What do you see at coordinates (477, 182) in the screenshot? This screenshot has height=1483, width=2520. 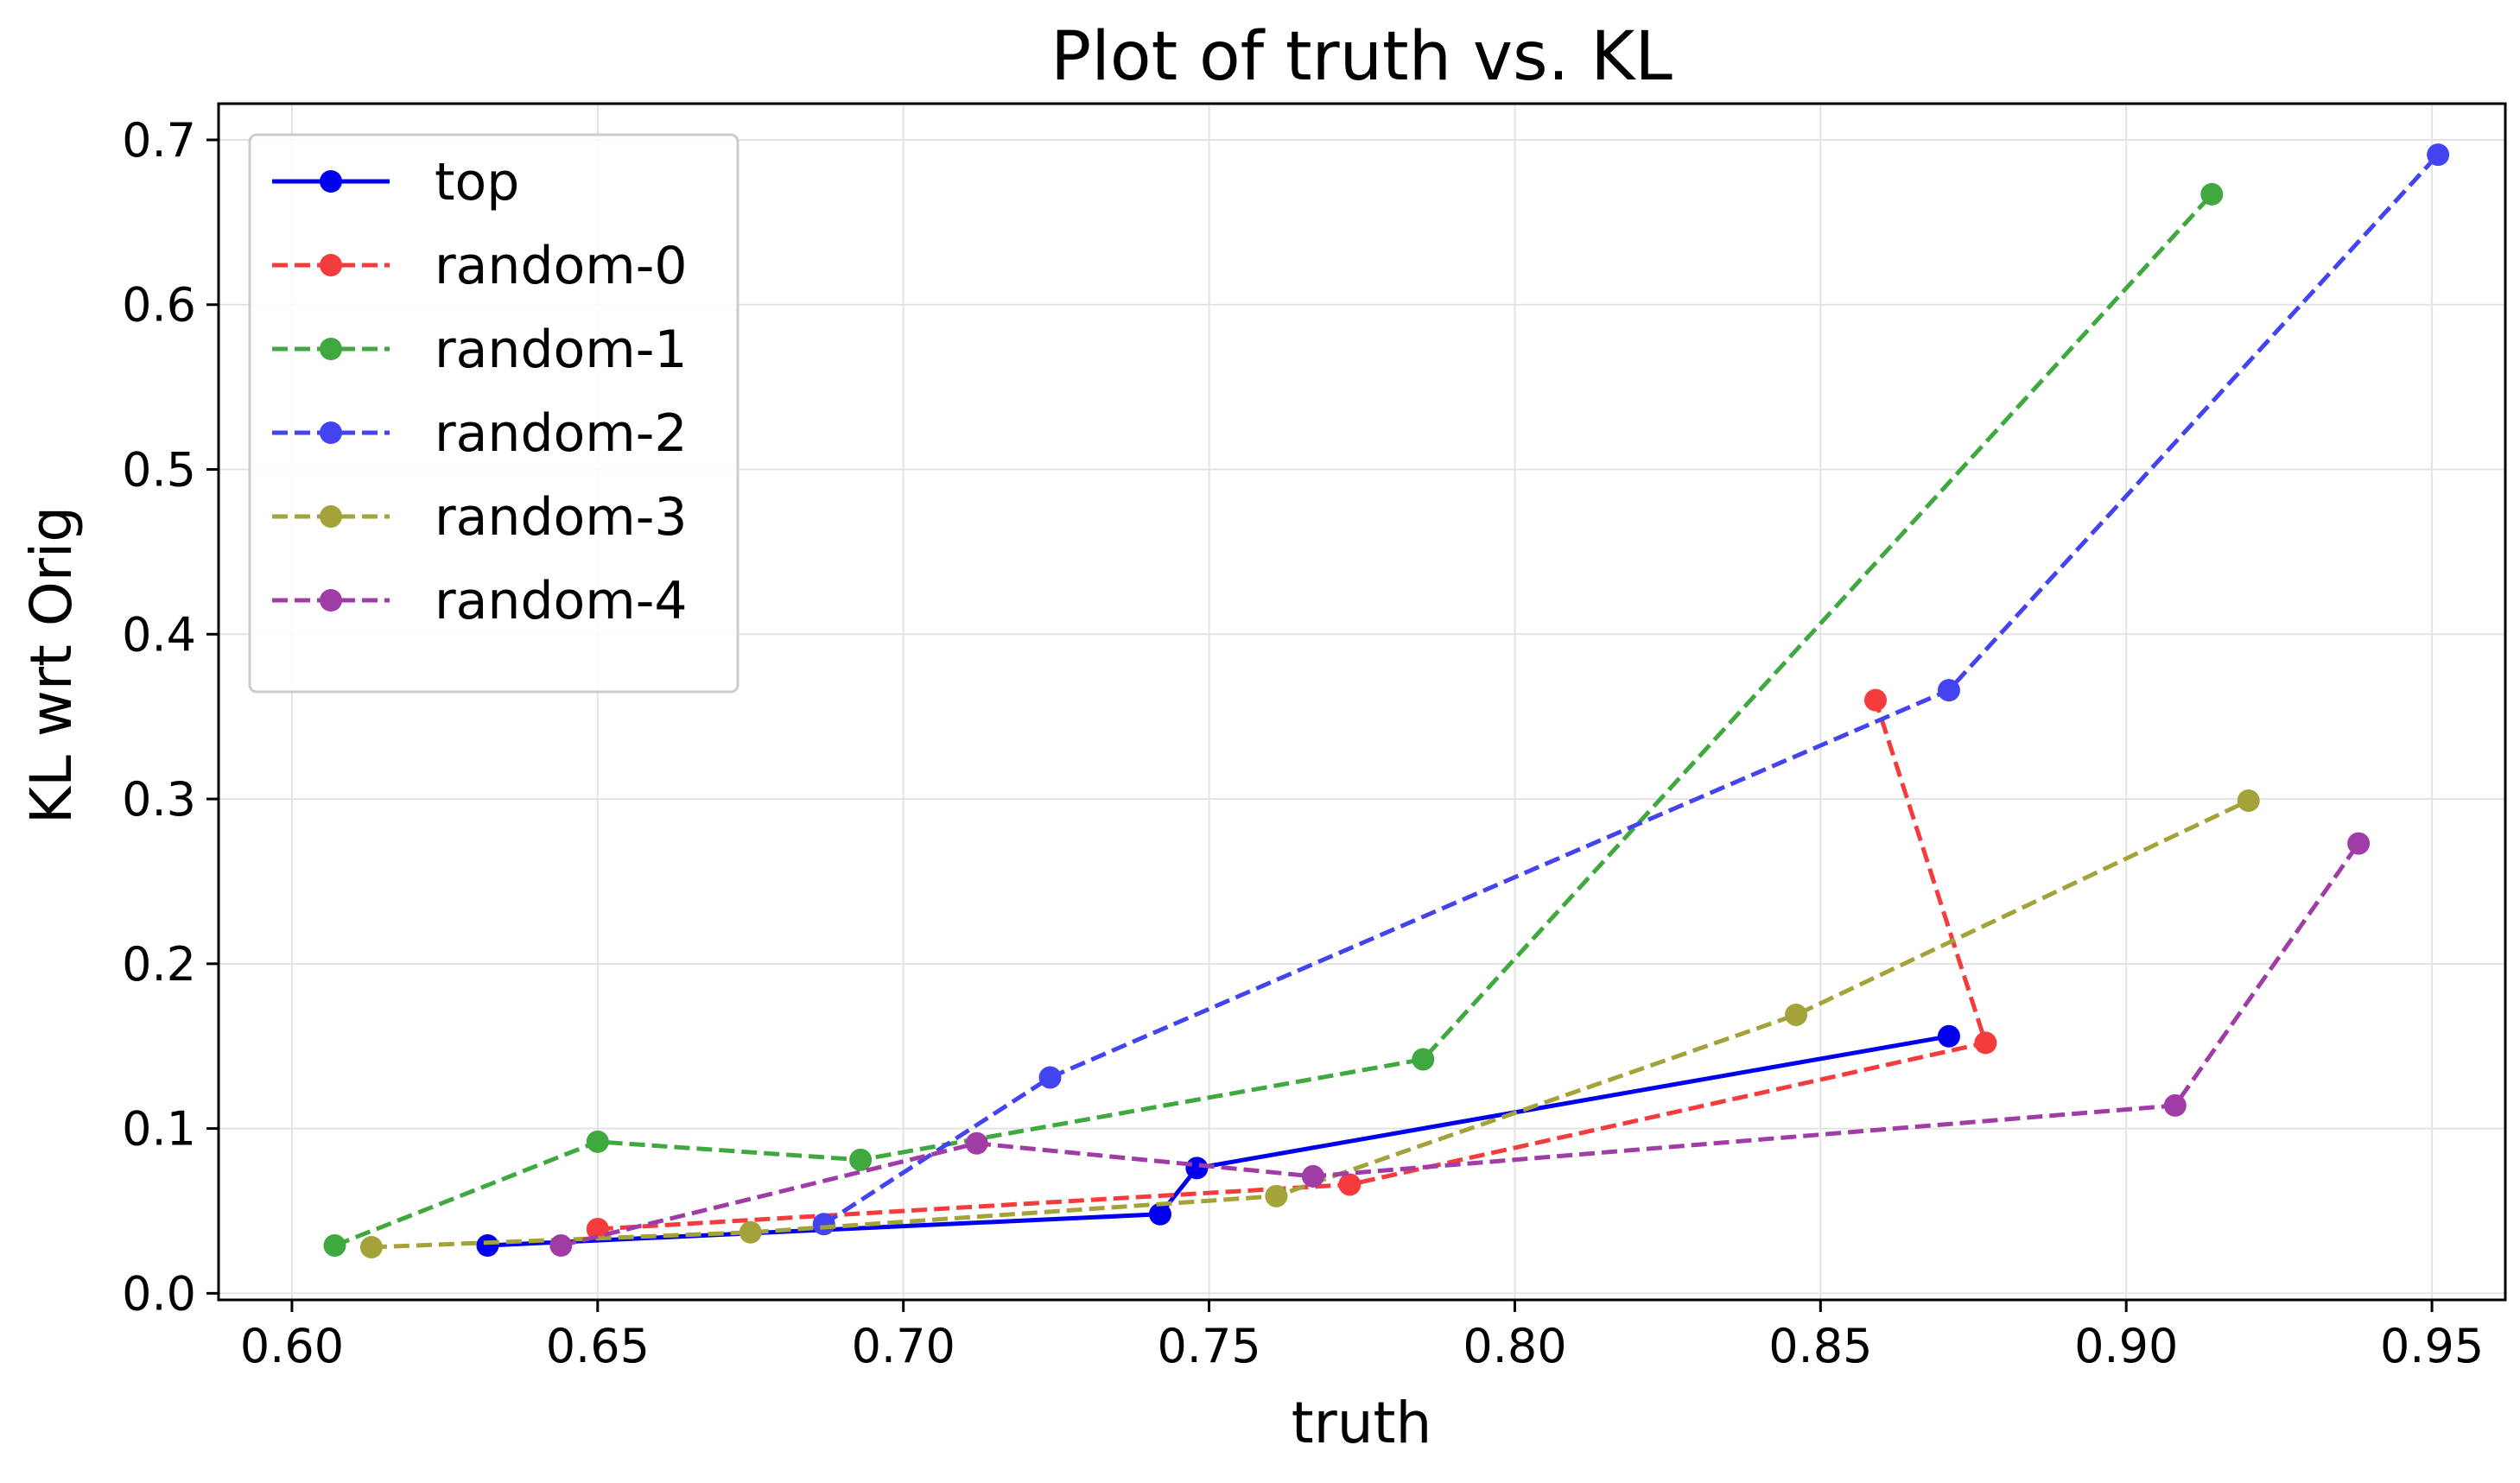 I see `legend-label-top: top` at bounding box center [477, 182].